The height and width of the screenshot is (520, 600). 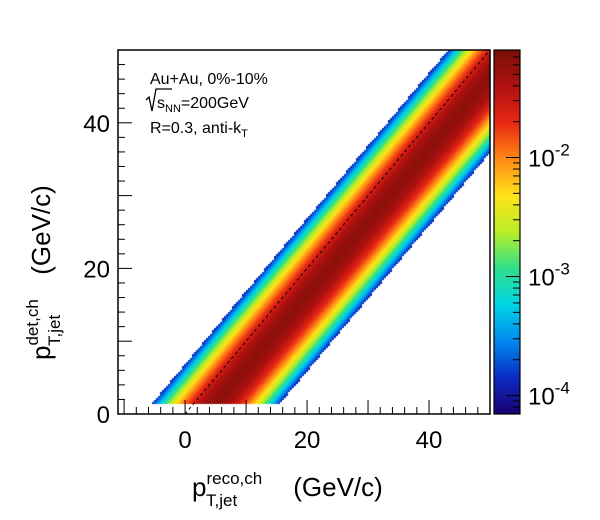 I want to click on y-axis-ticks: 0 20 40, so click(x=107, y=239).